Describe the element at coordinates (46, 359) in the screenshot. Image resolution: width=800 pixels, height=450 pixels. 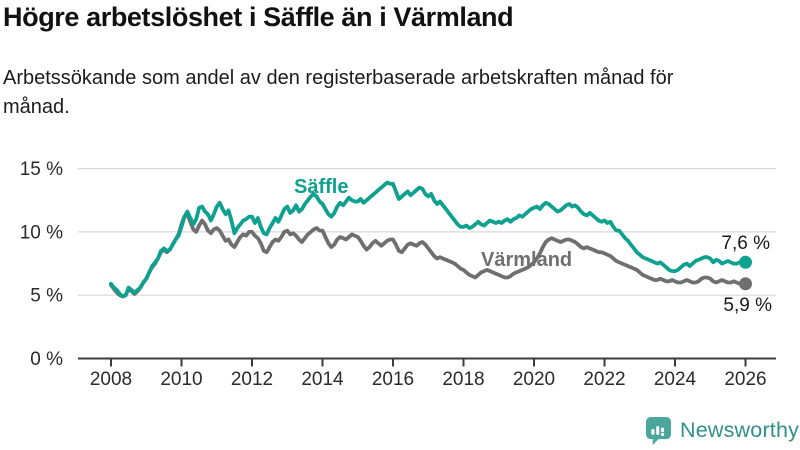
I see `y-tick-label: 0 %` at that location.